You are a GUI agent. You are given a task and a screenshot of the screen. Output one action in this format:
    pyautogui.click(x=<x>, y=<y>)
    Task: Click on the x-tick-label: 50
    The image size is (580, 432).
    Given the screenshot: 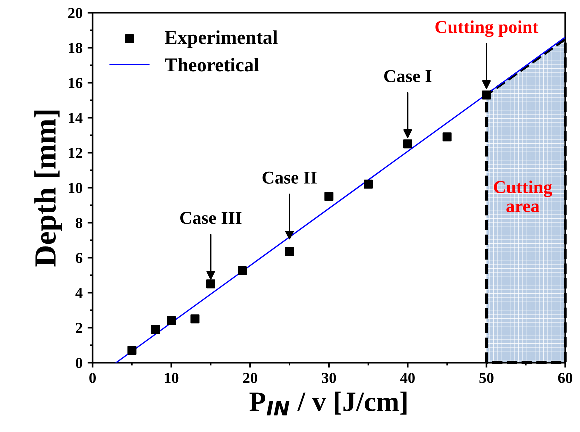 What is the action you would take?
    pyautogui.click(x=487, y=378)
    